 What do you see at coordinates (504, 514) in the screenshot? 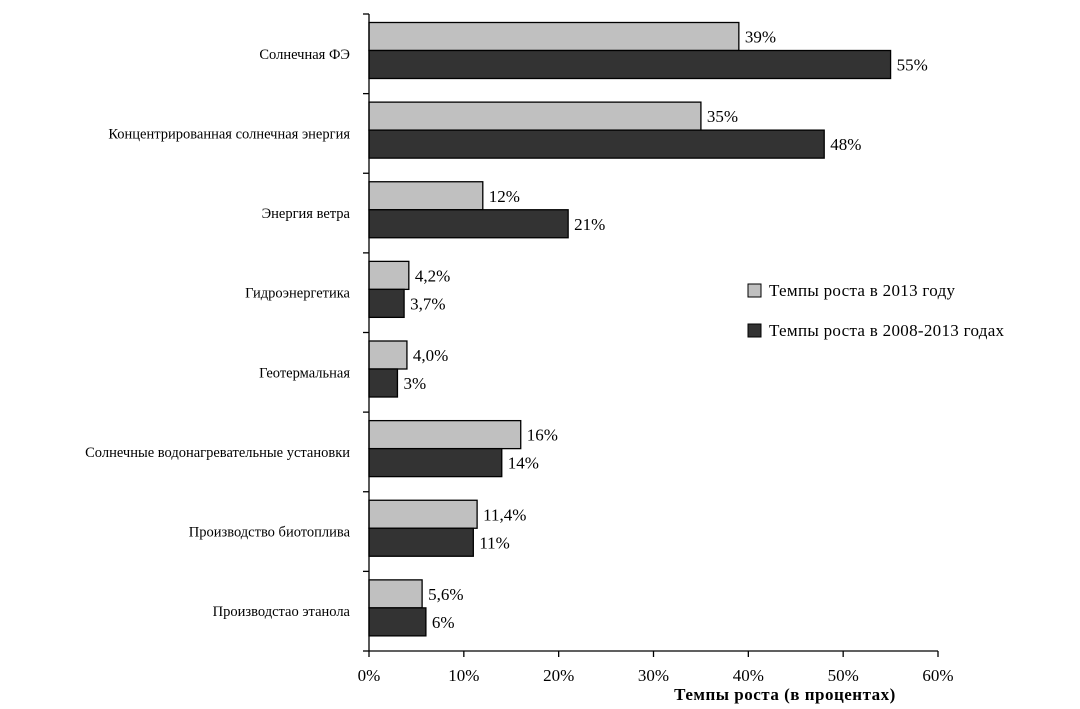
I see `data-label-2013-6: 11,4%` at bounding box center [504, 514].